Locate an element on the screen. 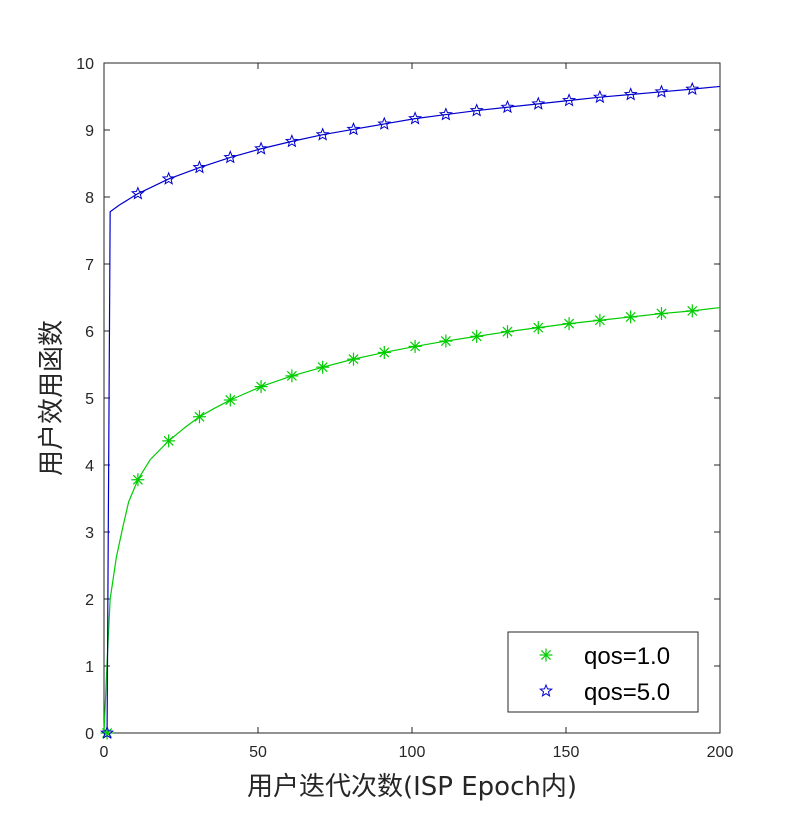 This screenshot has width=796, height=822. x-tick-label: 150 is located at coordinates (566, 752).